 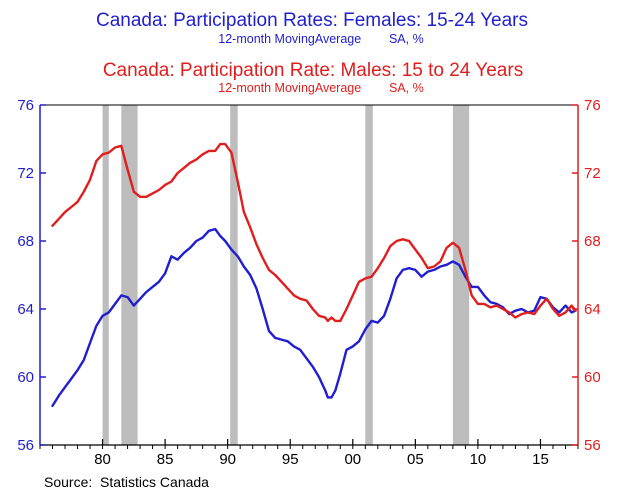 What do you see at coordinates (227, 459) in the screenshot?
I see `x-tick-label: 90` at bounding box center [227, 459].